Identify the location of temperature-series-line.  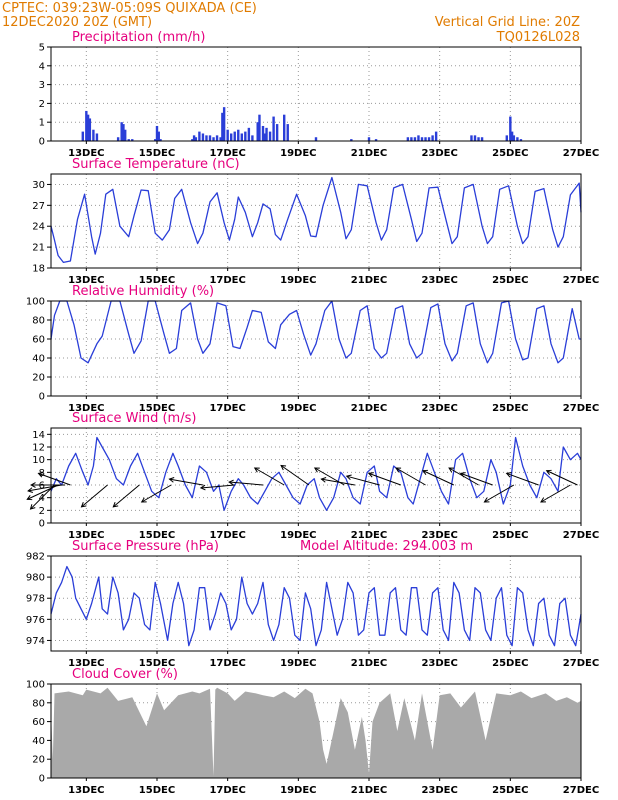
(316, 220).